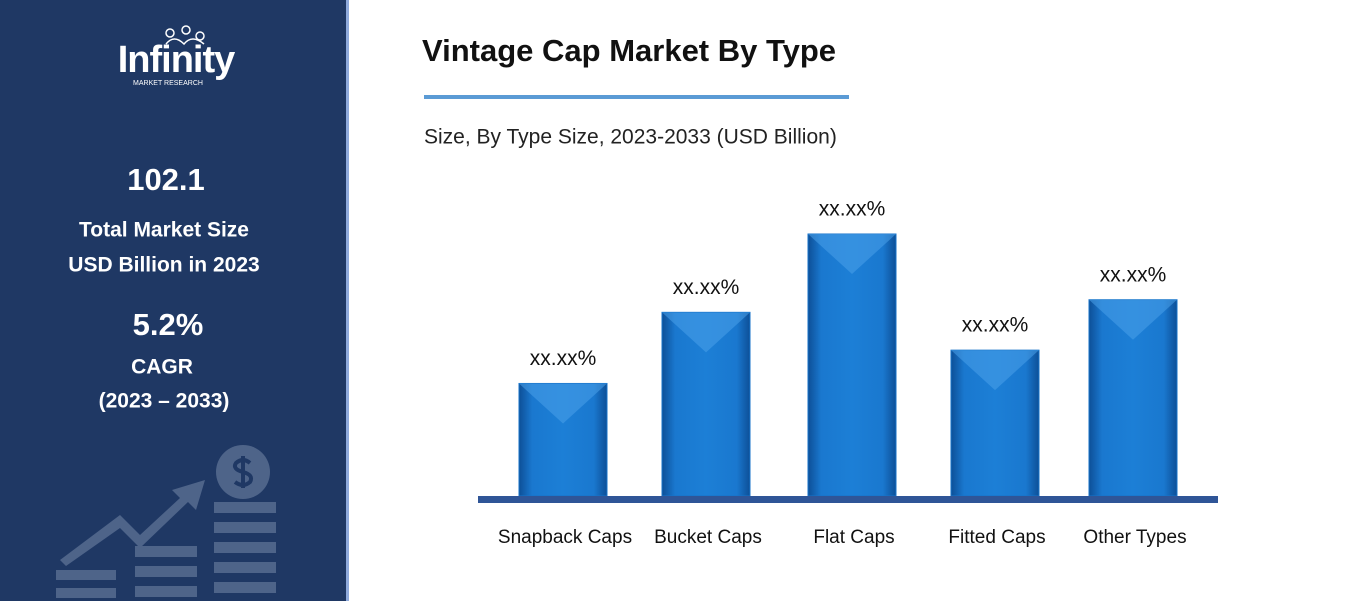  Describe the element at coordinates (166, 521) in the screenshot. I see `growth-icon` at that location.